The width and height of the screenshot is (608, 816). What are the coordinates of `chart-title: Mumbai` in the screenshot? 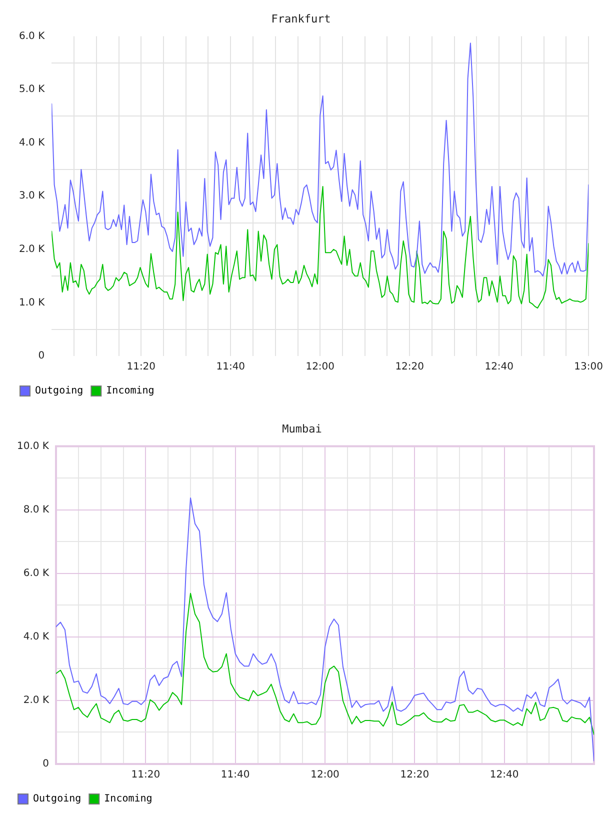 It's located at (302, 429).